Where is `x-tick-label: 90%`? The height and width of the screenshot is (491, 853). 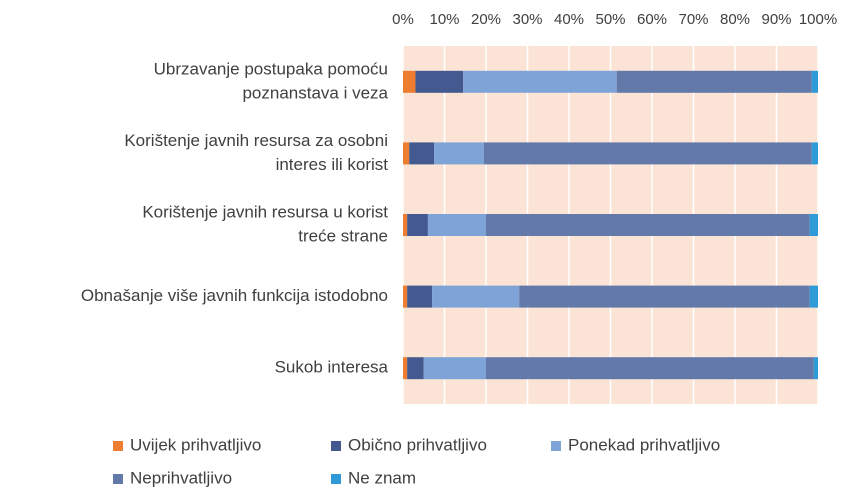
x-tick-label: 90% is located at coordinates (776, 19).